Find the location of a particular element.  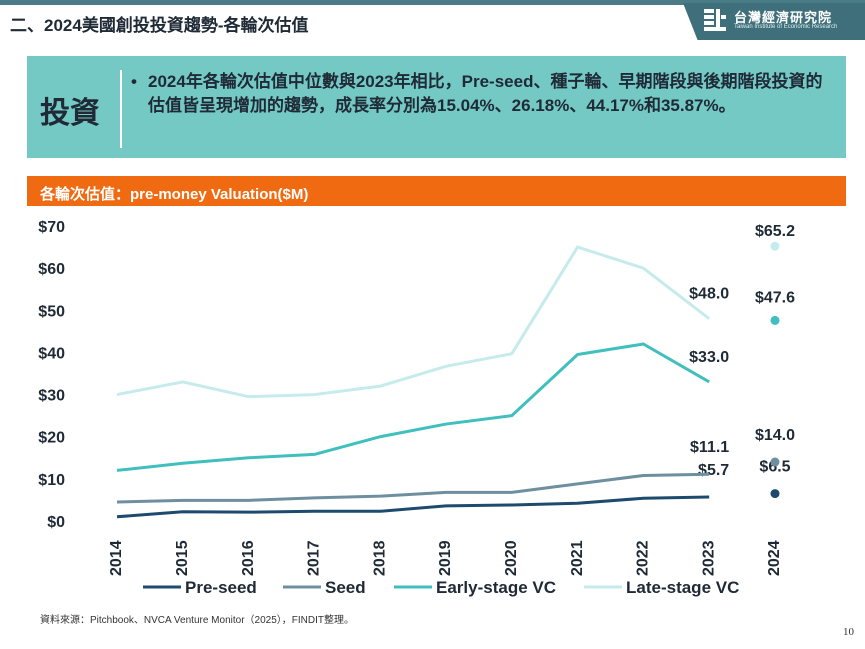

x-tick-label: 2018 is located at coordinates (379, 558).